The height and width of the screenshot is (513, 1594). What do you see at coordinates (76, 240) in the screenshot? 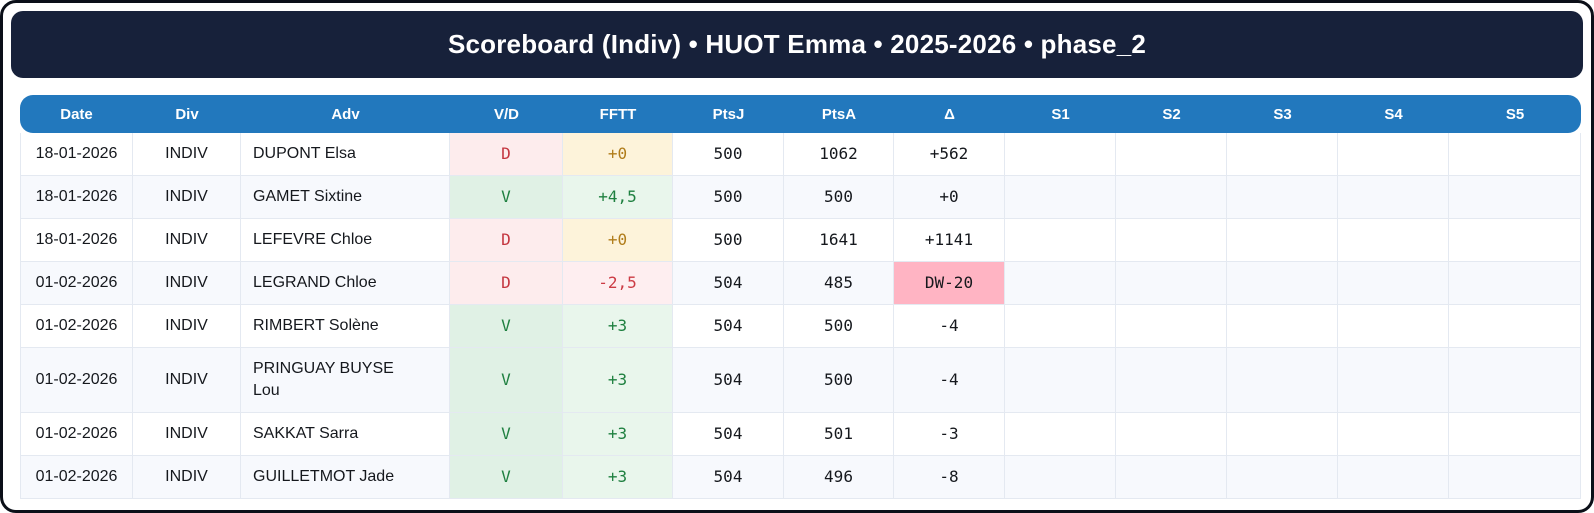
I see `cell-date: 18-01-2026` at bounding box center [76, 240].